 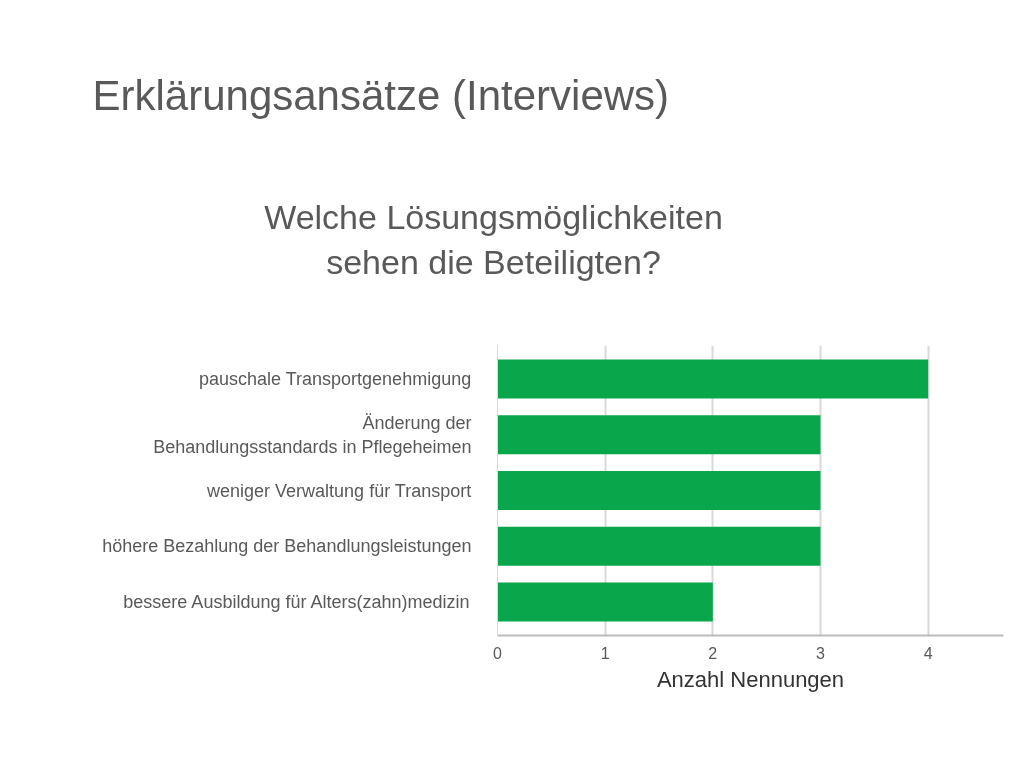 I want to click on x-tick-label: 3, so click(x=821, y=653).